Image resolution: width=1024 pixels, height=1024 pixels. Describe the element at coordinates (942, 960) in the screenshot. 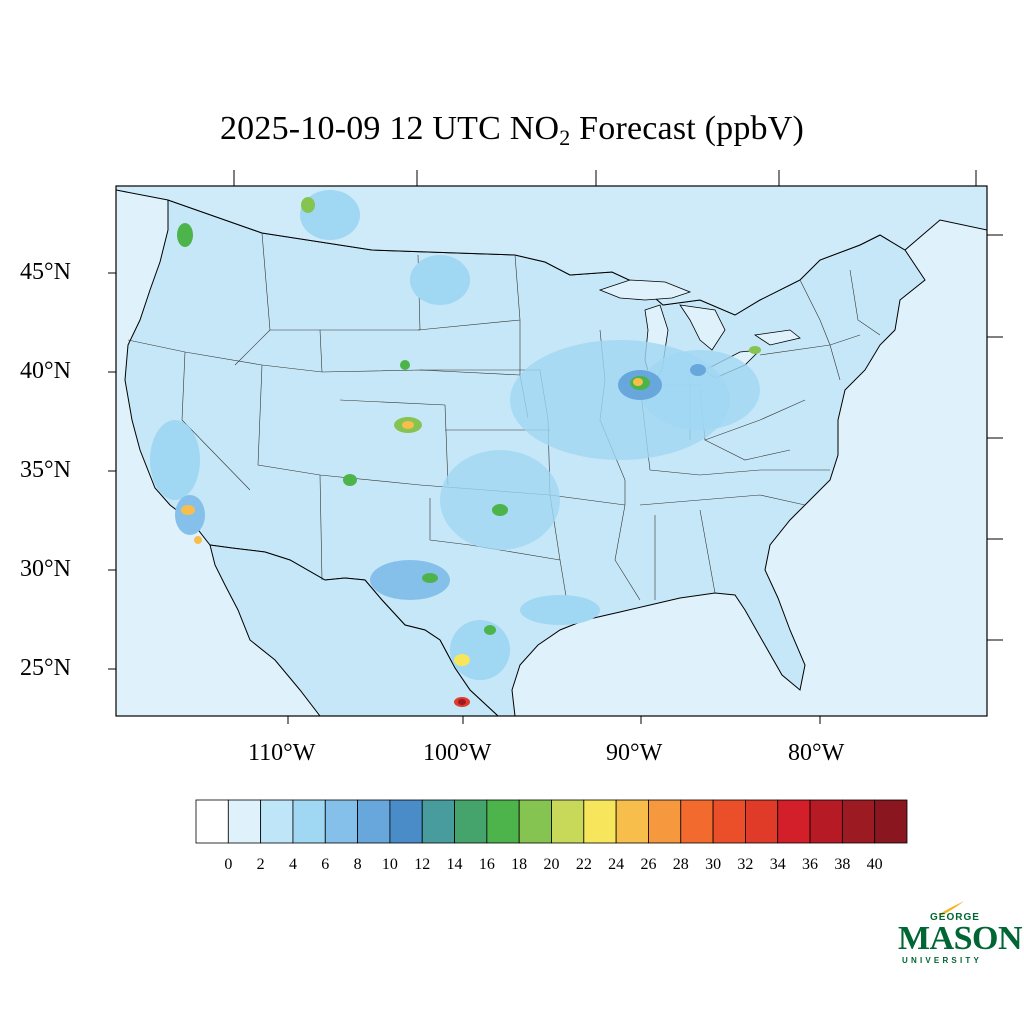

I see `logo-university-text: UNIVERSITY` at that location.